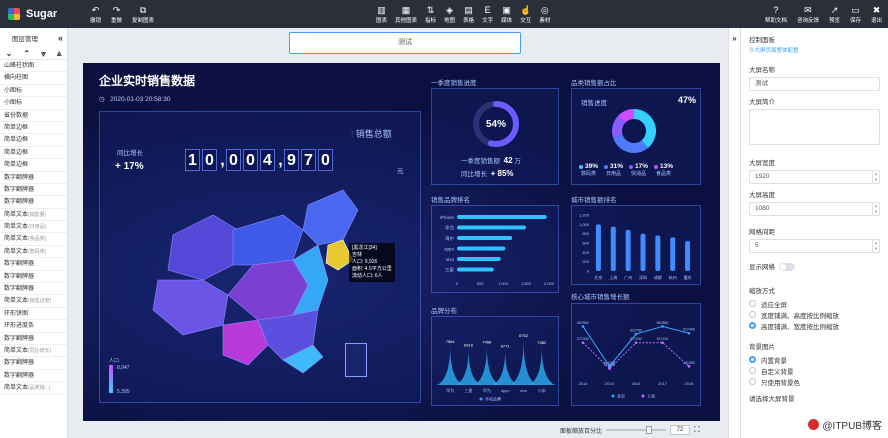 Image resolution: width=888 pixels, height=438 pixels. Describe the element at coordinates (9, 53) in the screenshot. I see `move-down-icon: ⌄` at that location.